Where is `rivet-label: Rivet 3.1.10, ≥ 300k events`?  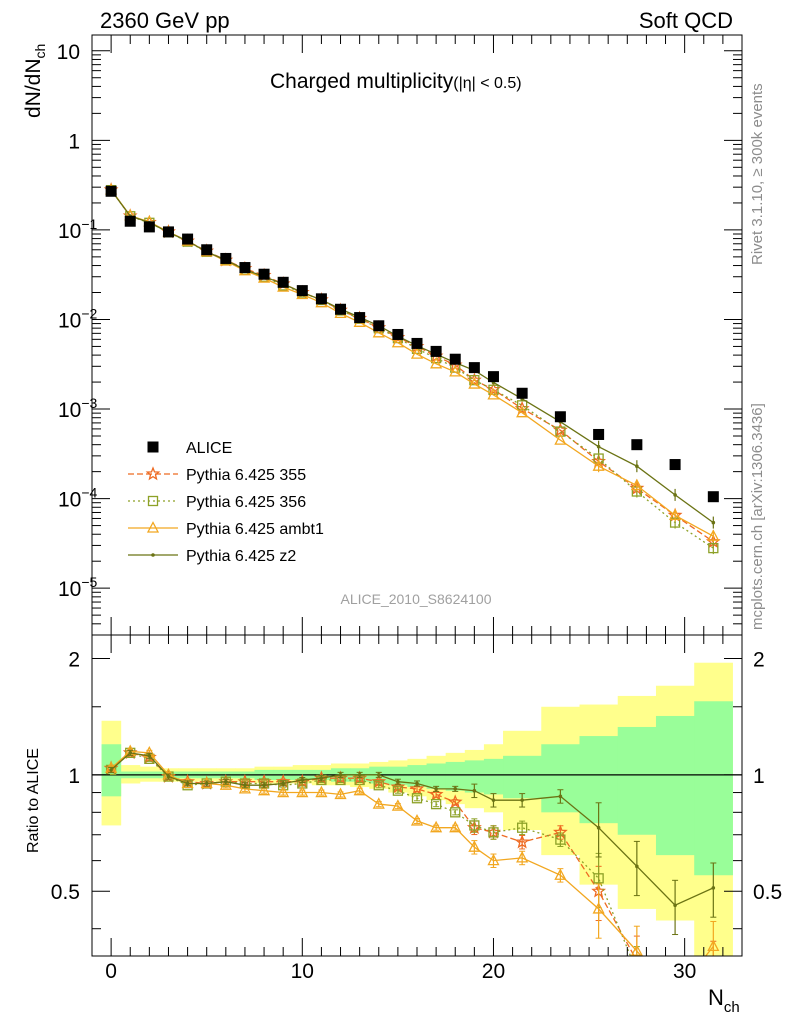
rivet-label: Rivet 3.1.10, ≥ 300k events is located at coordinates (757, 174).